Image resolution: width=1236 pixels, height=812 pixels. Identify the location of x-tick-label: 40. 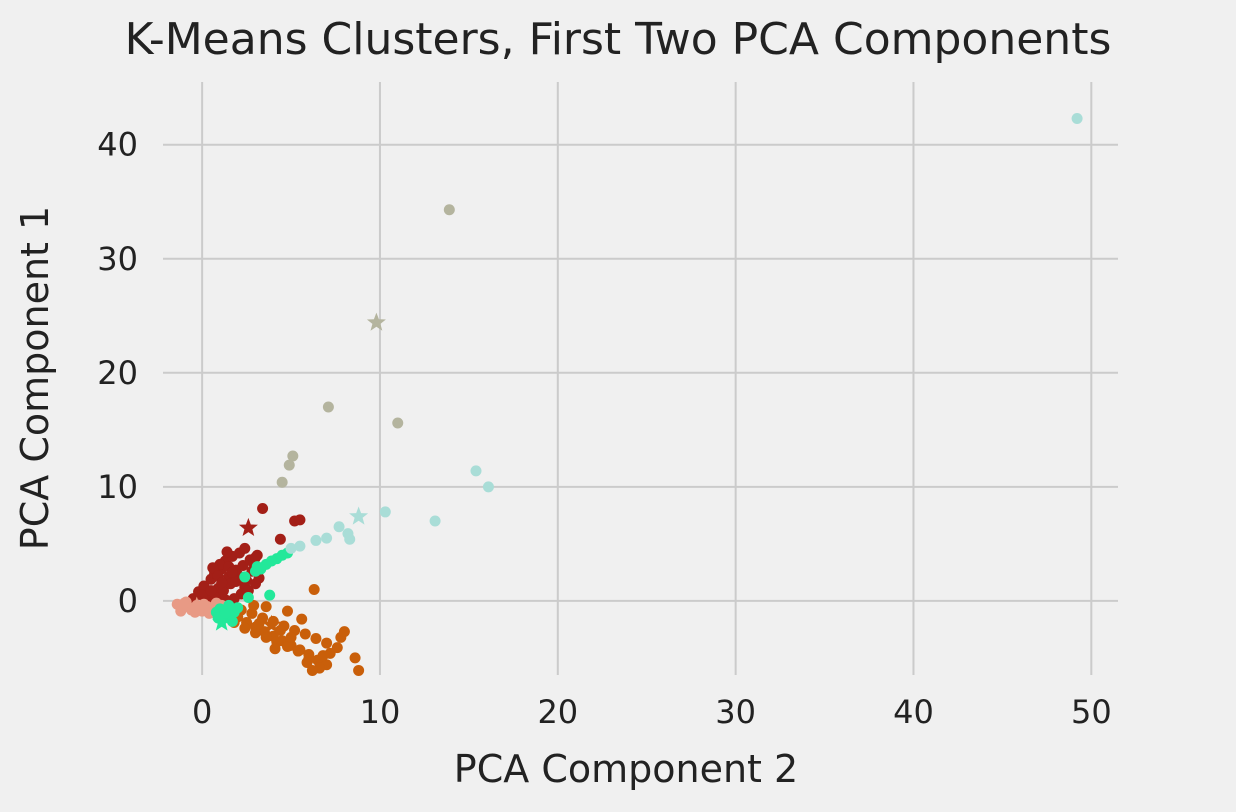
(913, 712).